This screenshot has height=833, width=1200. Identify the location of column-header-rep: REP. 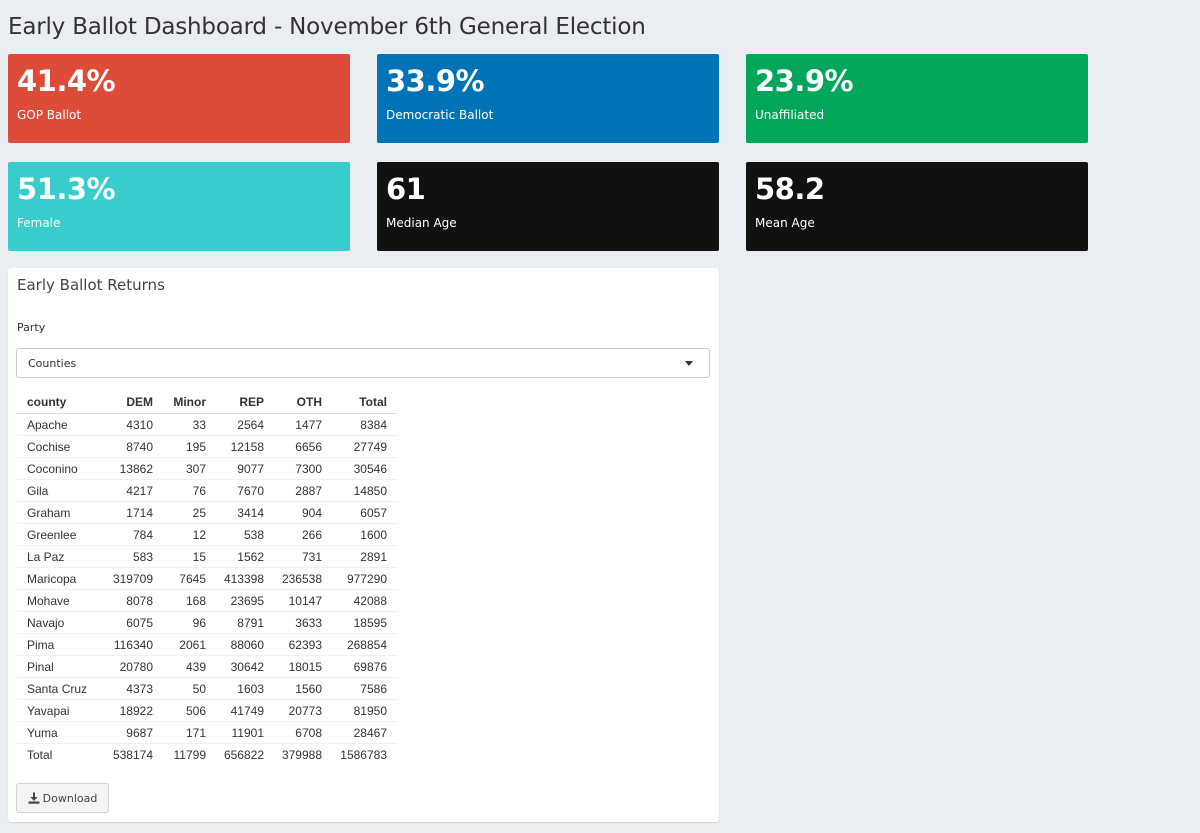
(235, 402).